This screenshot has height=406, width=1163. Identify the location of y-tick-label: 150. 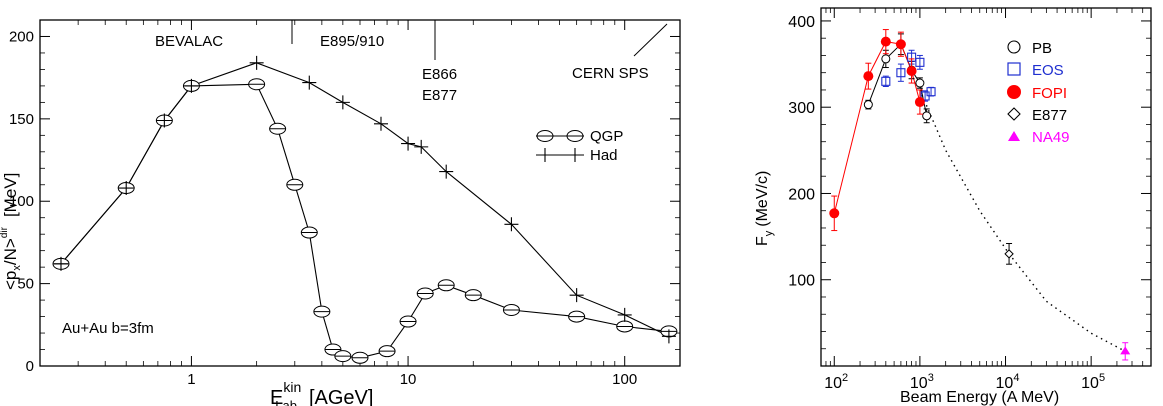
(21, 119).